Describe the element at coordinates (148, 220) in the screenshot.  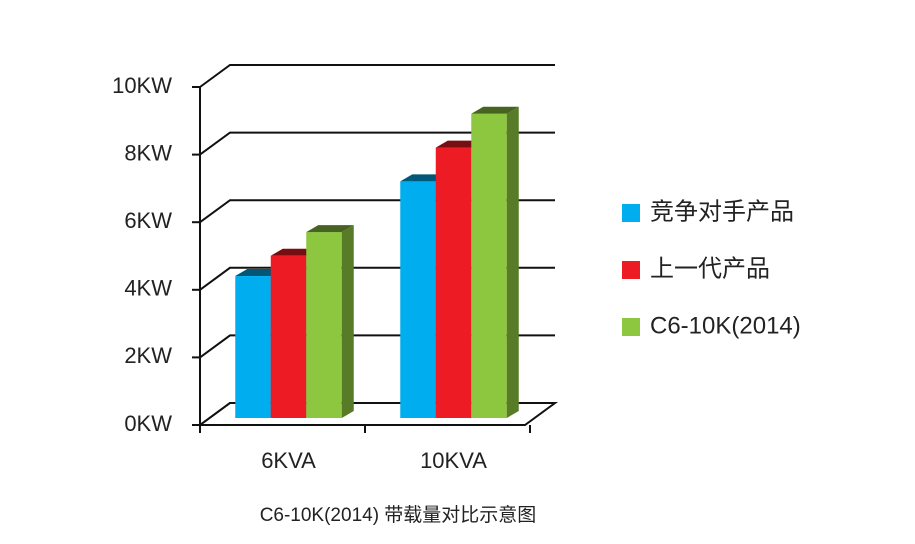
I see `y-tick-label: 6KW` at that location.